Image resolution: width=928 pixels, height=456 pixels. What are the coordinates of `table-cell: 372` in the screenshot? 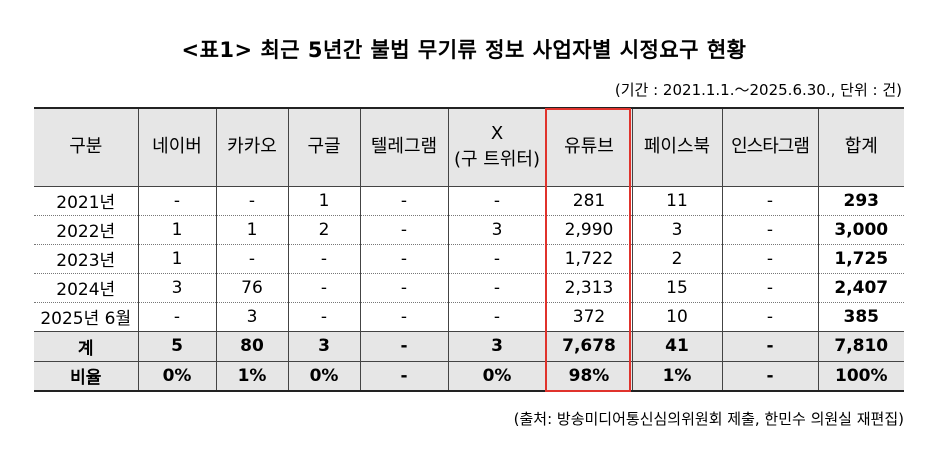 It's located at (589, 317).